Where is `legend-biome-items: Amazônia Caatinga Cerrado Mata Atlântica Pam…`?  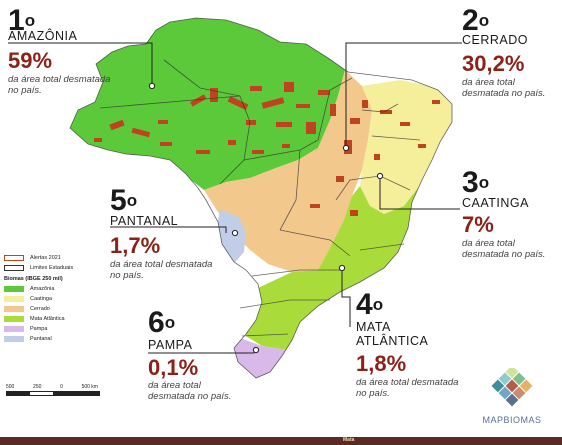 legend-biome-items: Amazônia Caatinga Cerrado Mata Atlântica Pam… is located at coordinates (38, 314).